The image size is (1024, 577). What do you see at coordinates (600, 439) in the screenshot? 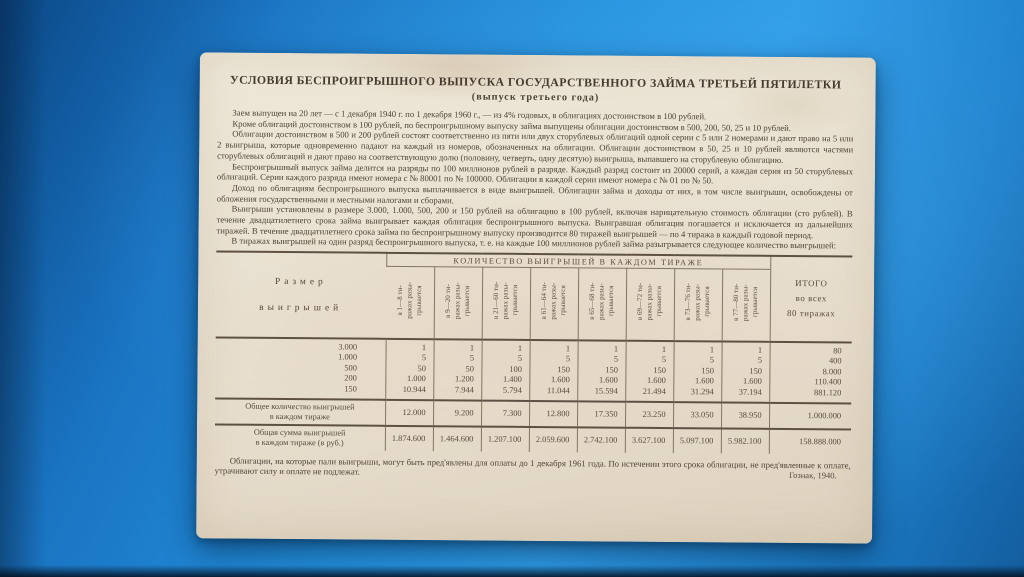
I see `summary-value: 2.742.100` at bounding box center [600, 439].